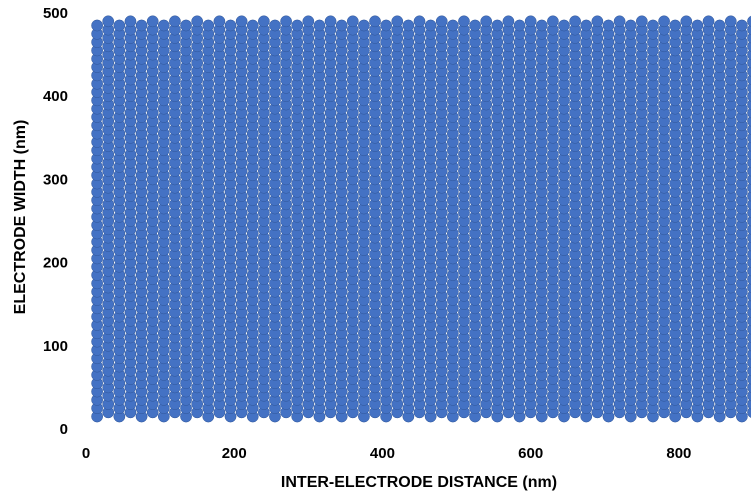 The height and width of the screenshot is (497, 751). I want to click on x-tick-label: 600, so click(530, 453).